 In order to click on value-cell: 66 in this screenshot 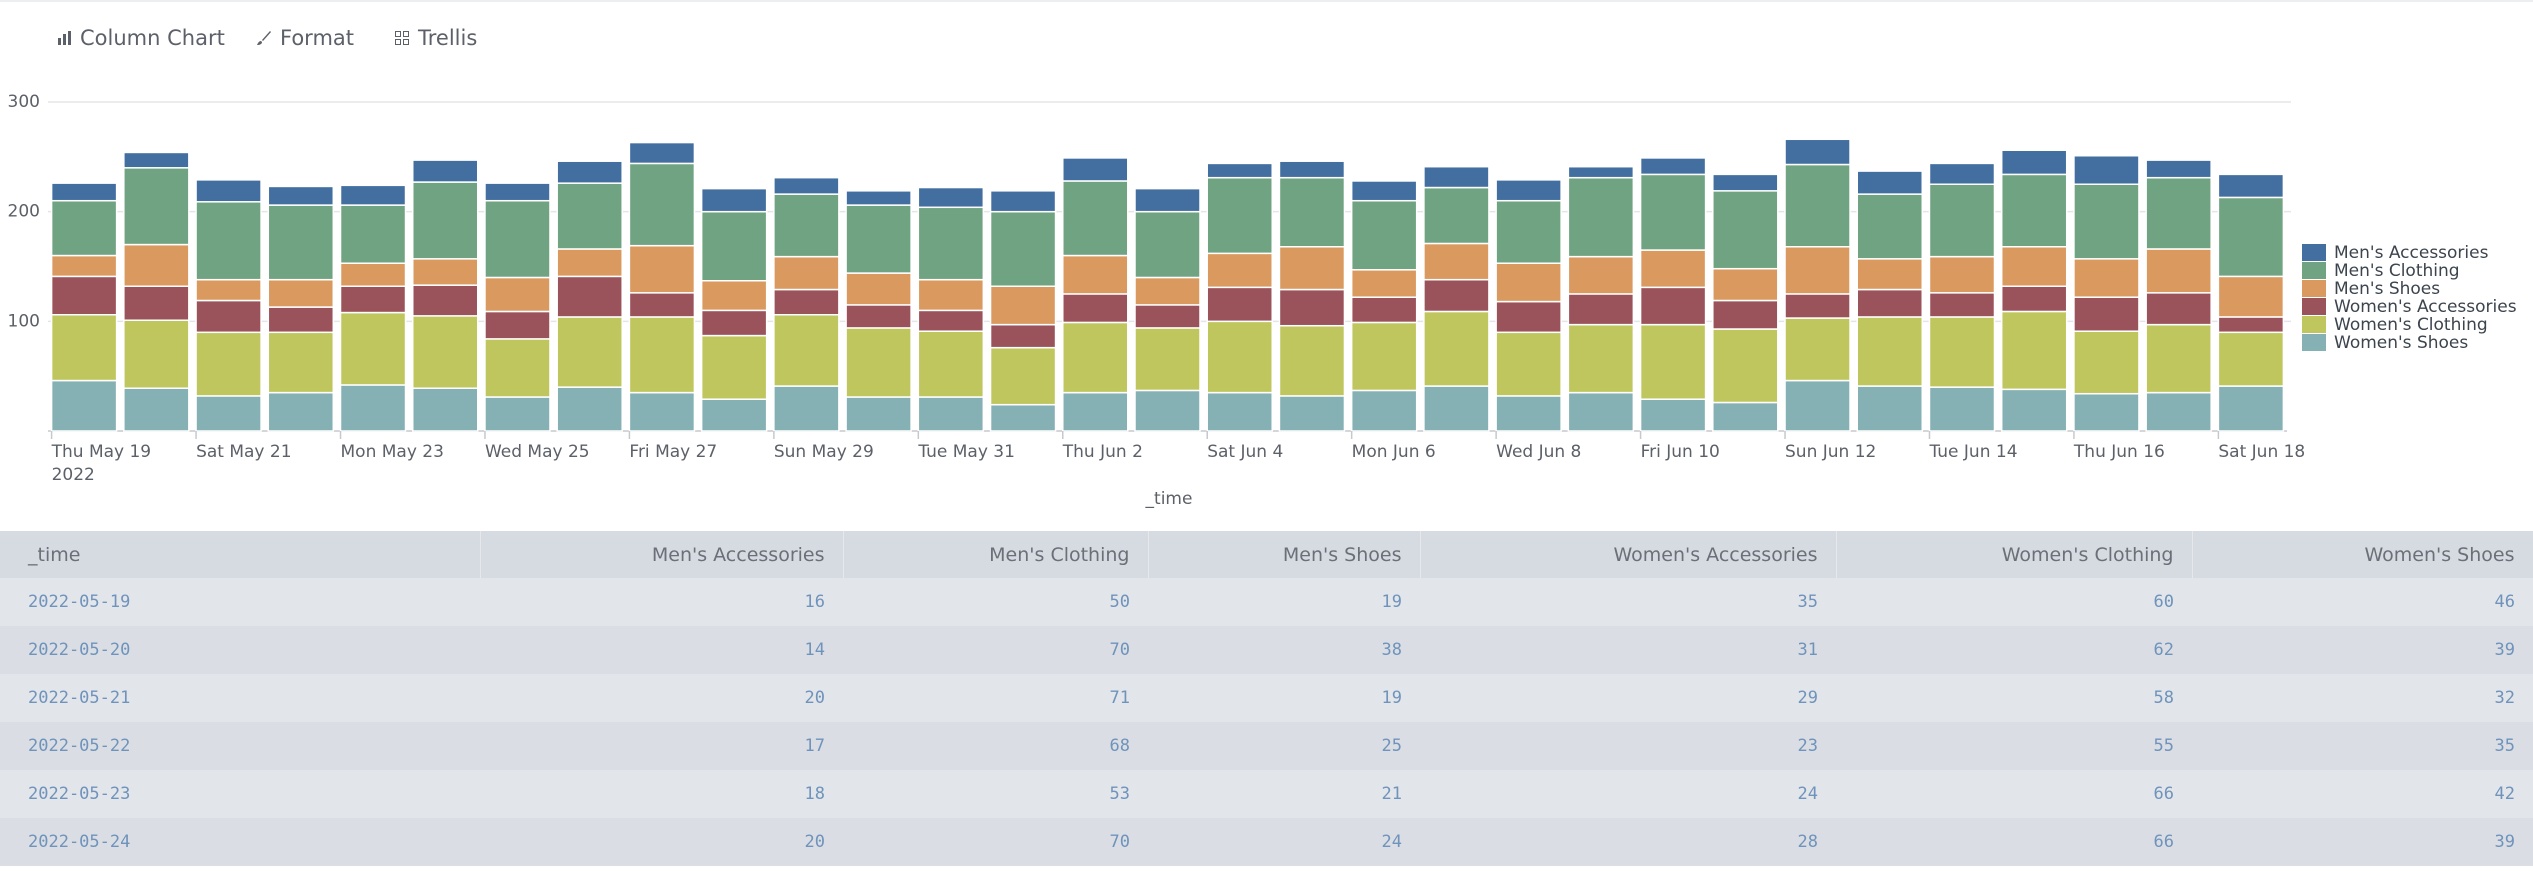, I will do `click(2014, 842)`.